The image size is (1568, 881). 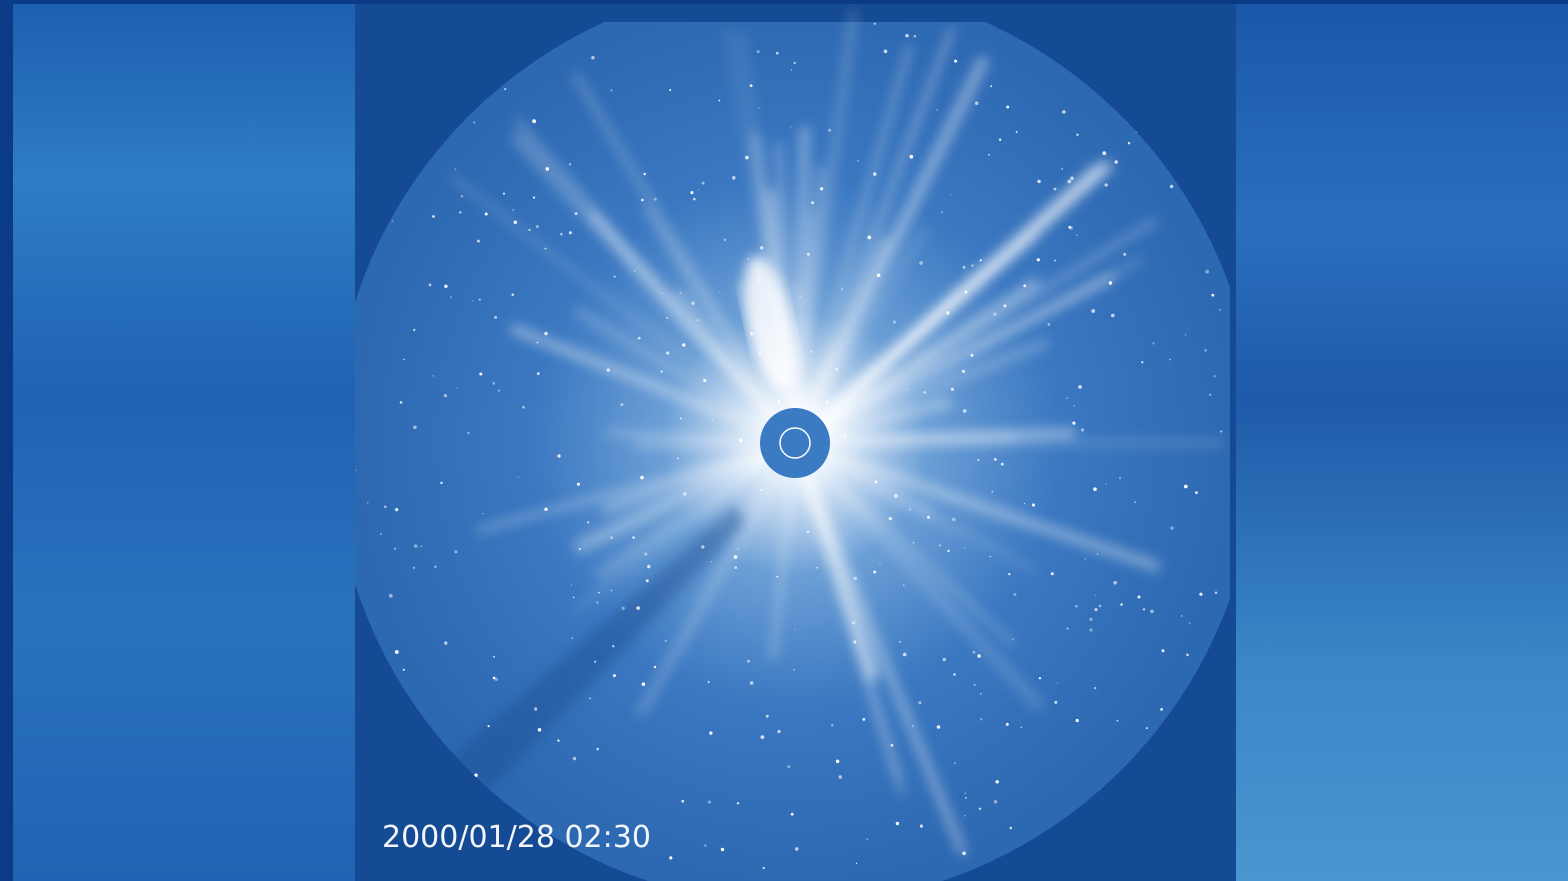 I want to click on sun-outline, so click(x=795, y=443).